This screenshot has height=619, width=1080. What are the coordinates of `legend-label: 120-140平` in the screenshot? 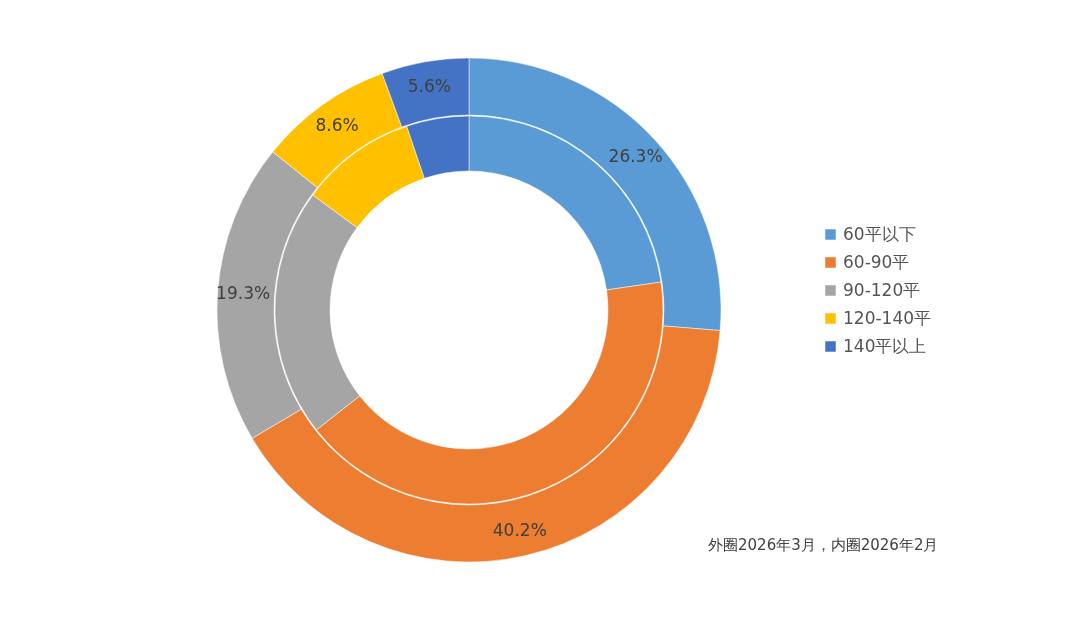 It's located at (887, 317).